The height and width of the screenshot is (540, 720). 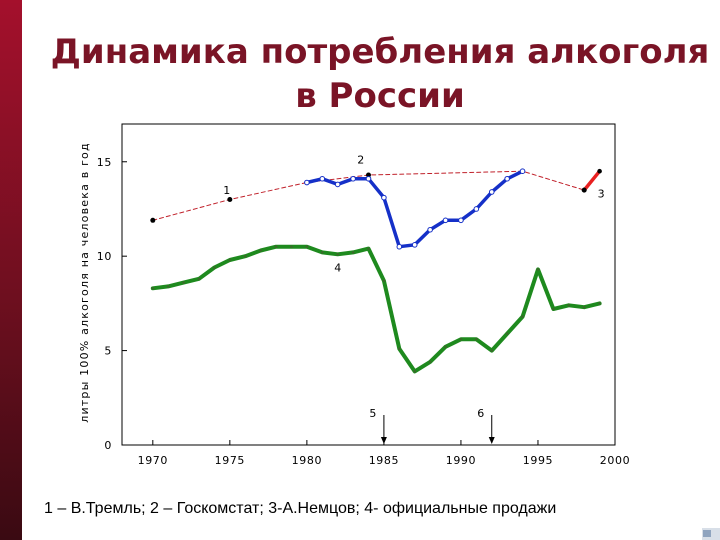 What do you see at coordinates (353, 178) in the screenshot?
I see `point-s2-1983` at bounding box center [353, 178].